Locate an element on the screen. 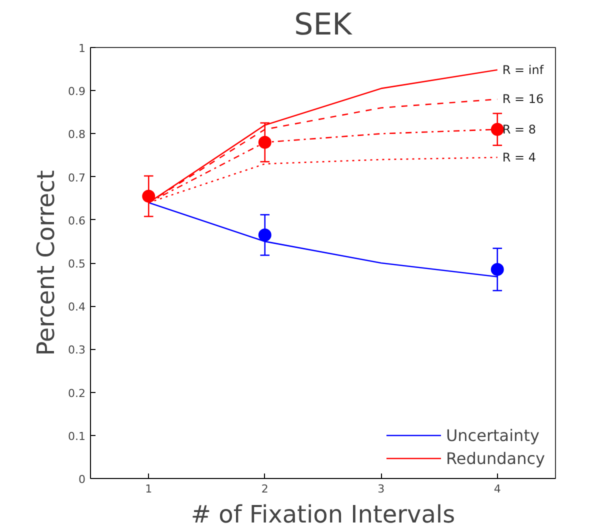 This screenshot has height=531, width=605. y-tick-label: 0.8 is located at coordinates (77, 135).